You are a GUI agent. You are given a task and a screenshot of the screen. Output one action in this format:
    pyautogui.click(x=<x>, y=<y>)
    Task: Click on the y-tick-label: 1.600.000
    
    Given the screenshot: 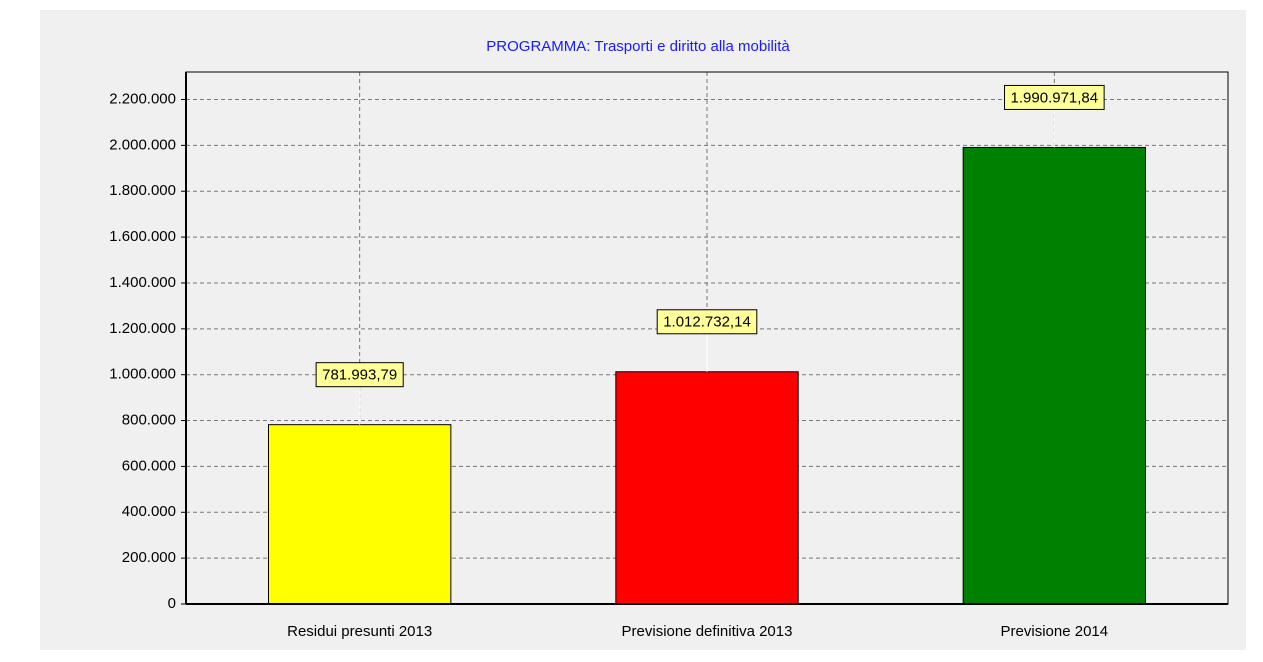 What is the action you would take?
    pyautogui.click(x=142, y=236)
    